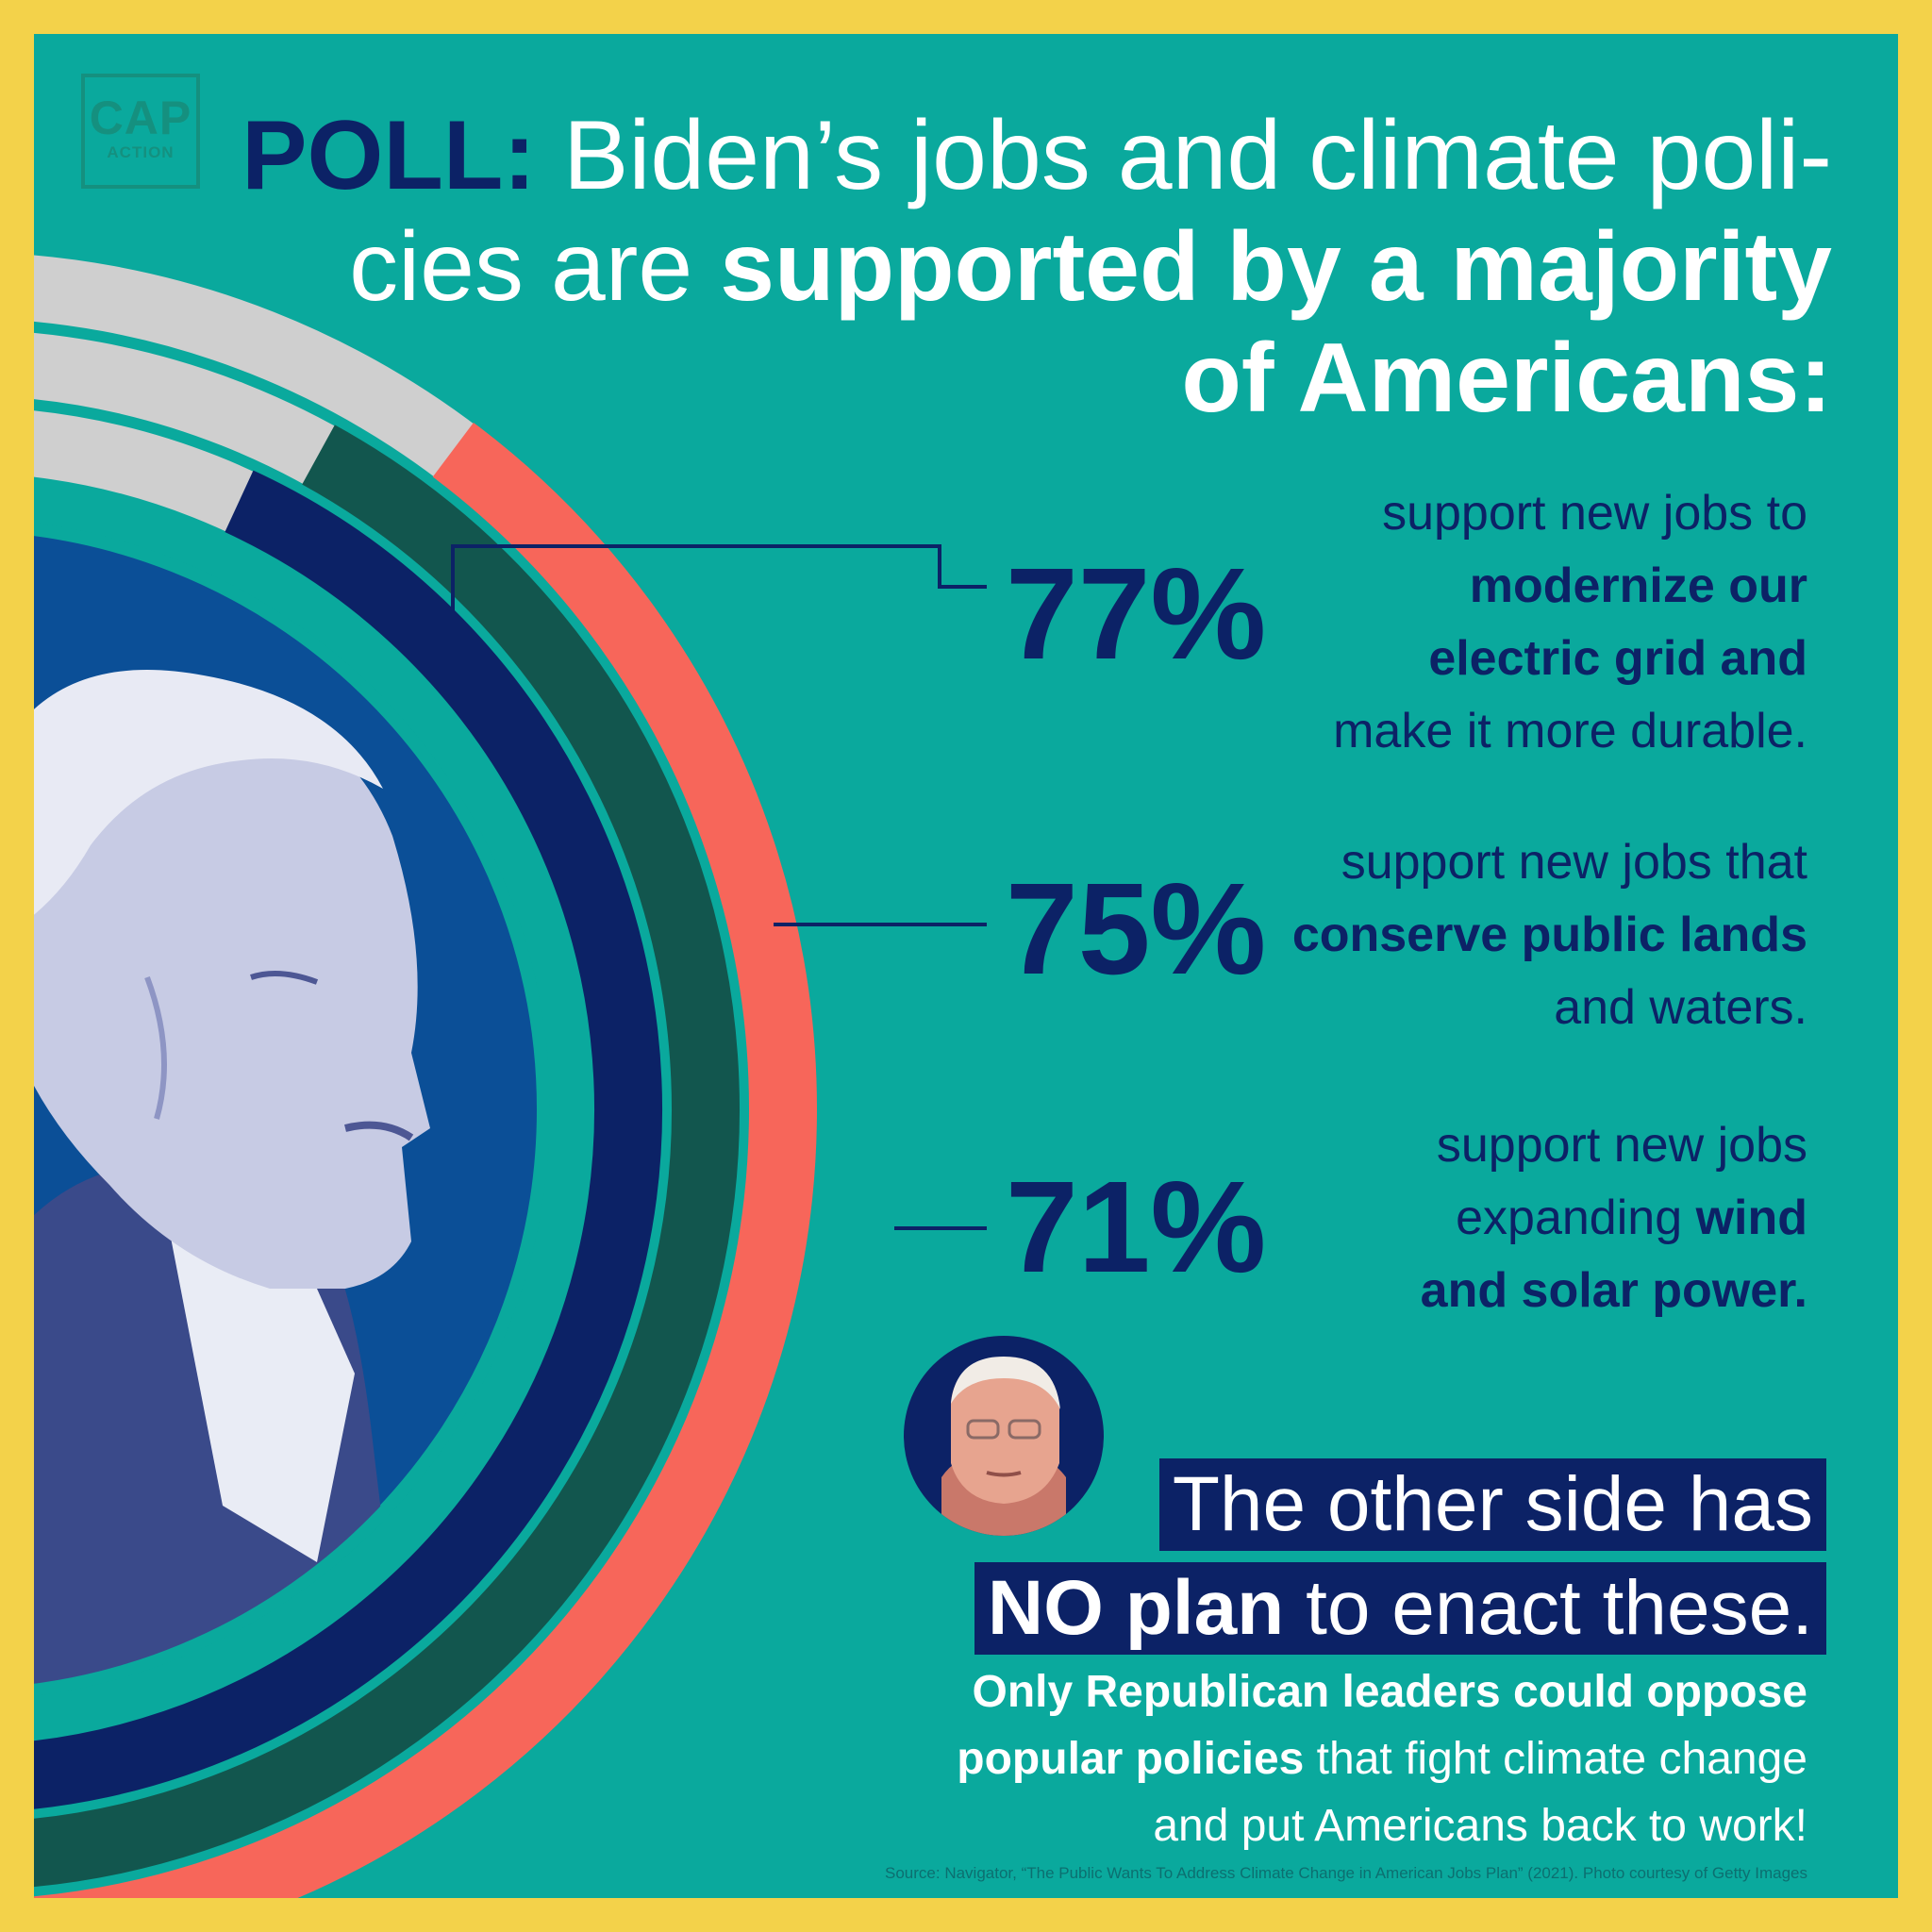 This screenshot has width=1932, height=1932. What do you see at coordinates (141, 118) in the screenshot?
I see `logo-line1: CAP` at bounding box center [141, 118].